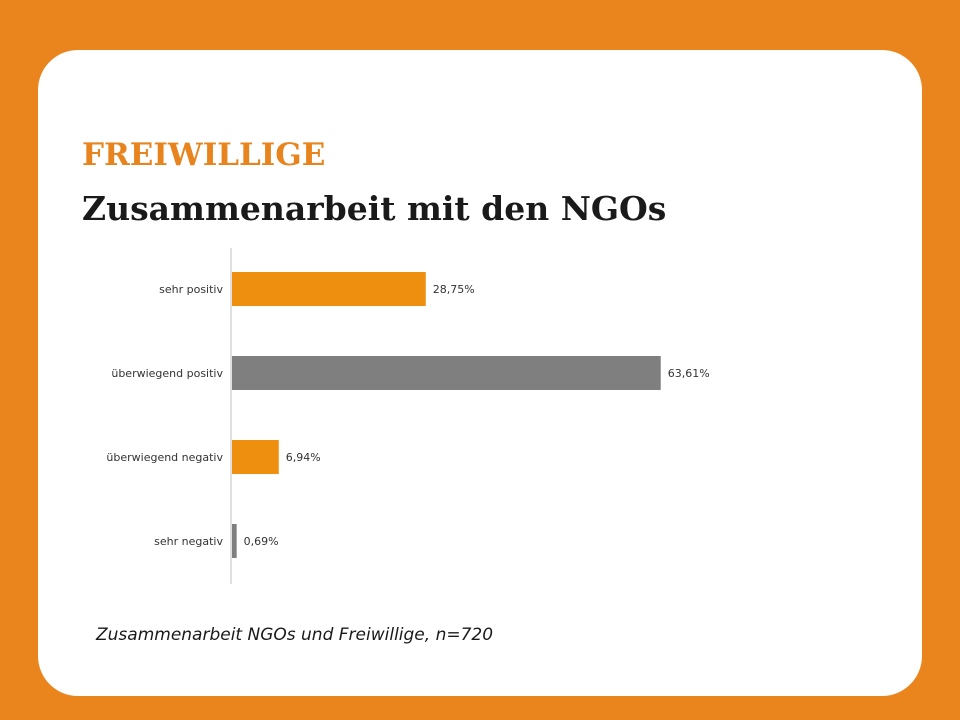 The width and height of the screenshot is (960, 720). Describe the element at coordinates (689, 373) in the screenshot. I see `value-label-1: 63,61%` at that location.